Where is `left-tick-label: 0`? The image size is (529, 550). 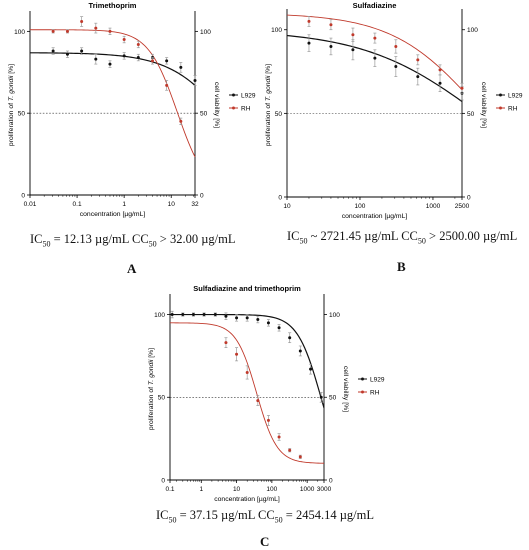 left-tick-label: 0 is located at coordinates (280, 197).